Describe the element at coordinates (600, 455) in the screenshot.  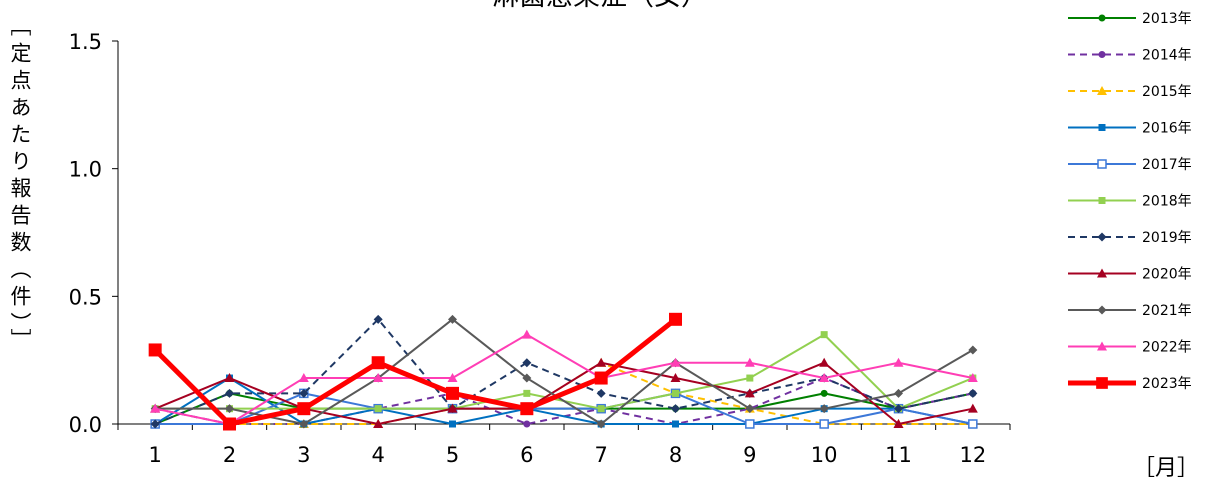
I see `x-tick-label: 7` at that location.